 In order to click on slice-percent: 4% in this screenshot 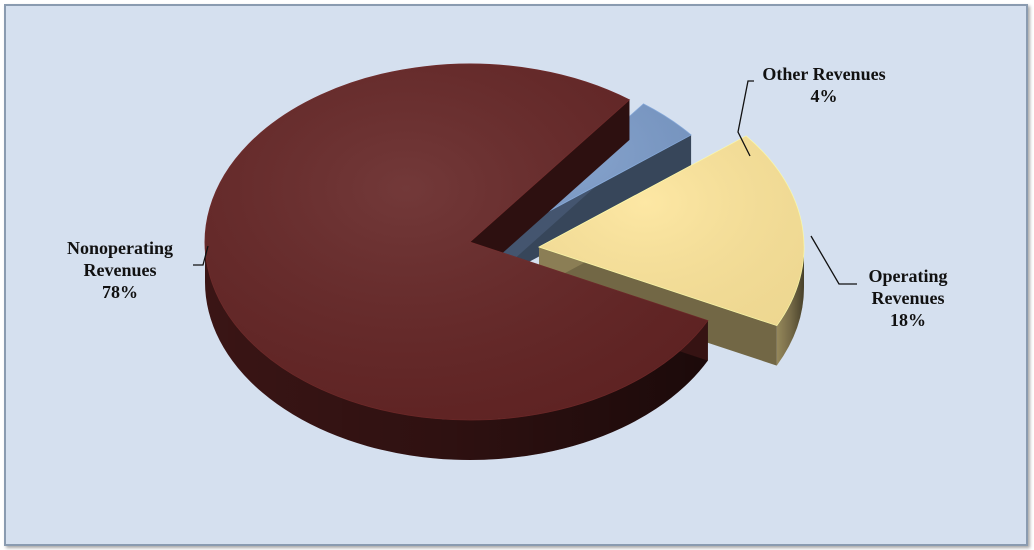, I will do `click(824, 96)`.